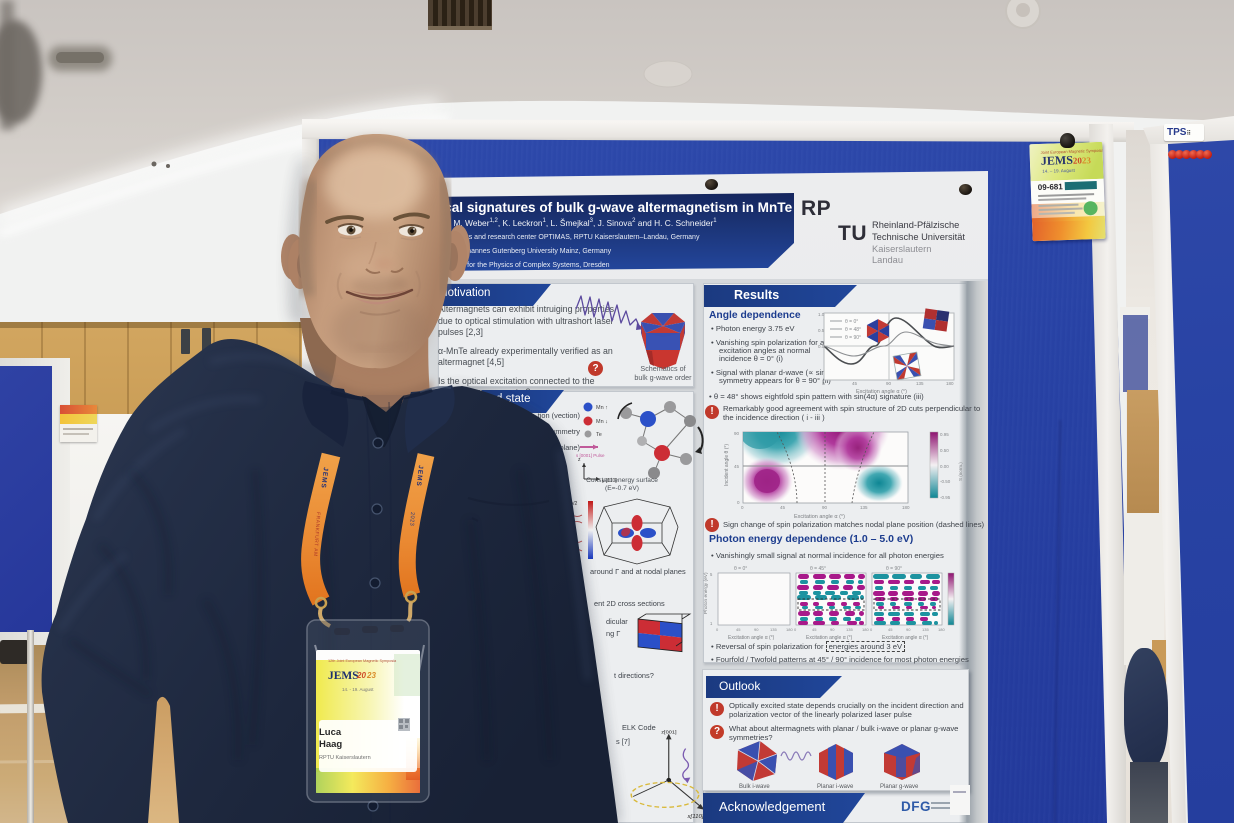  I want to click on svg-text: Incident angle θ (°), so click(727, 465).